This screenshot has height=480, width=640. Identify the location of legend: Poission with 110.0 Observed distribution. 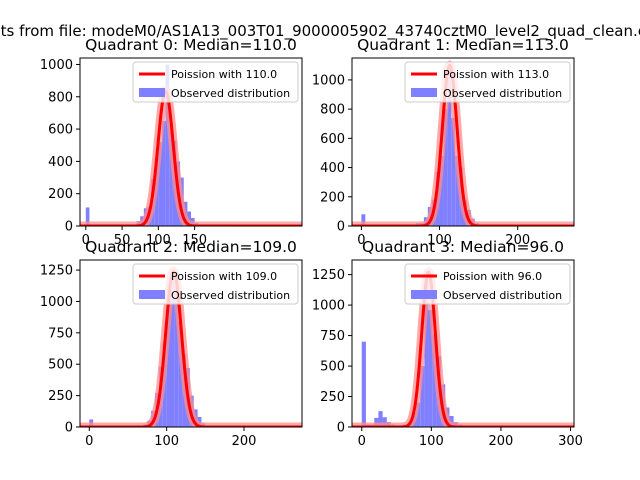
(215, 82).